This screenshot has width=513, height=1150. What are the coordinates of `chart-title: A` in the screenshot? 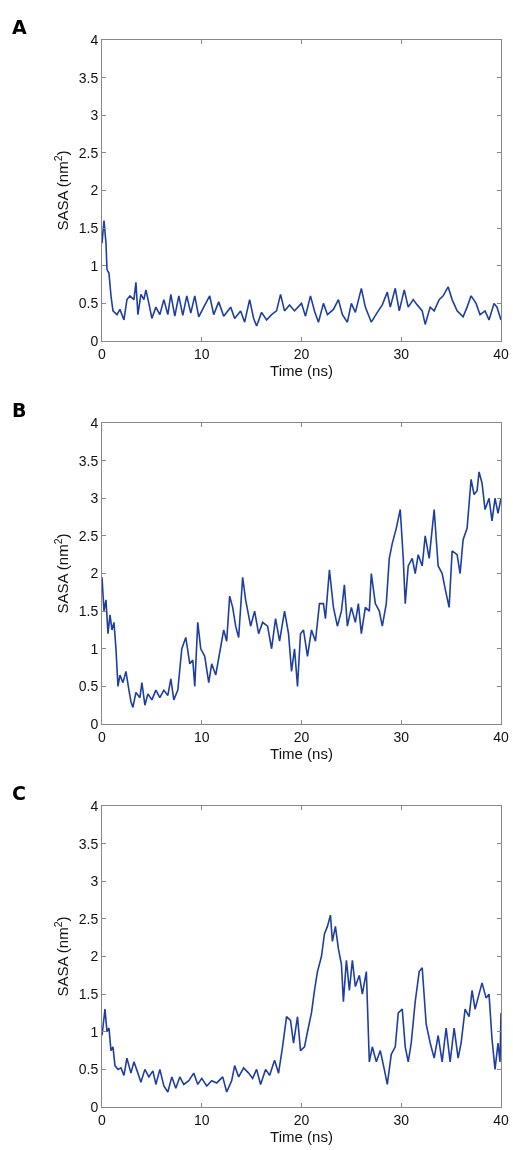 It's located at (19, 27).